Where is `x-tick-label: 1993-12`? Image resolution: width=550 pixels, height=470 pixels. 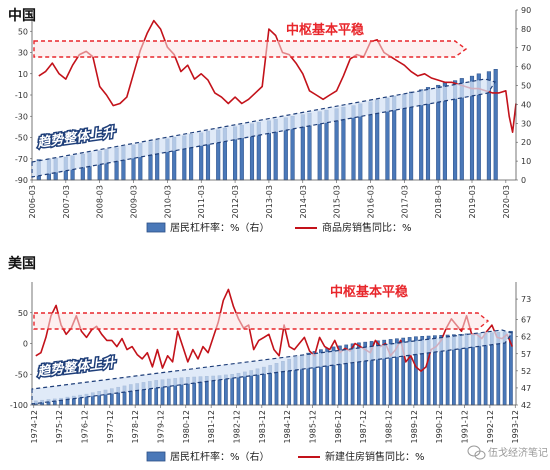
x-tick-label: 1993-12 is located at coordinates (515, 426).